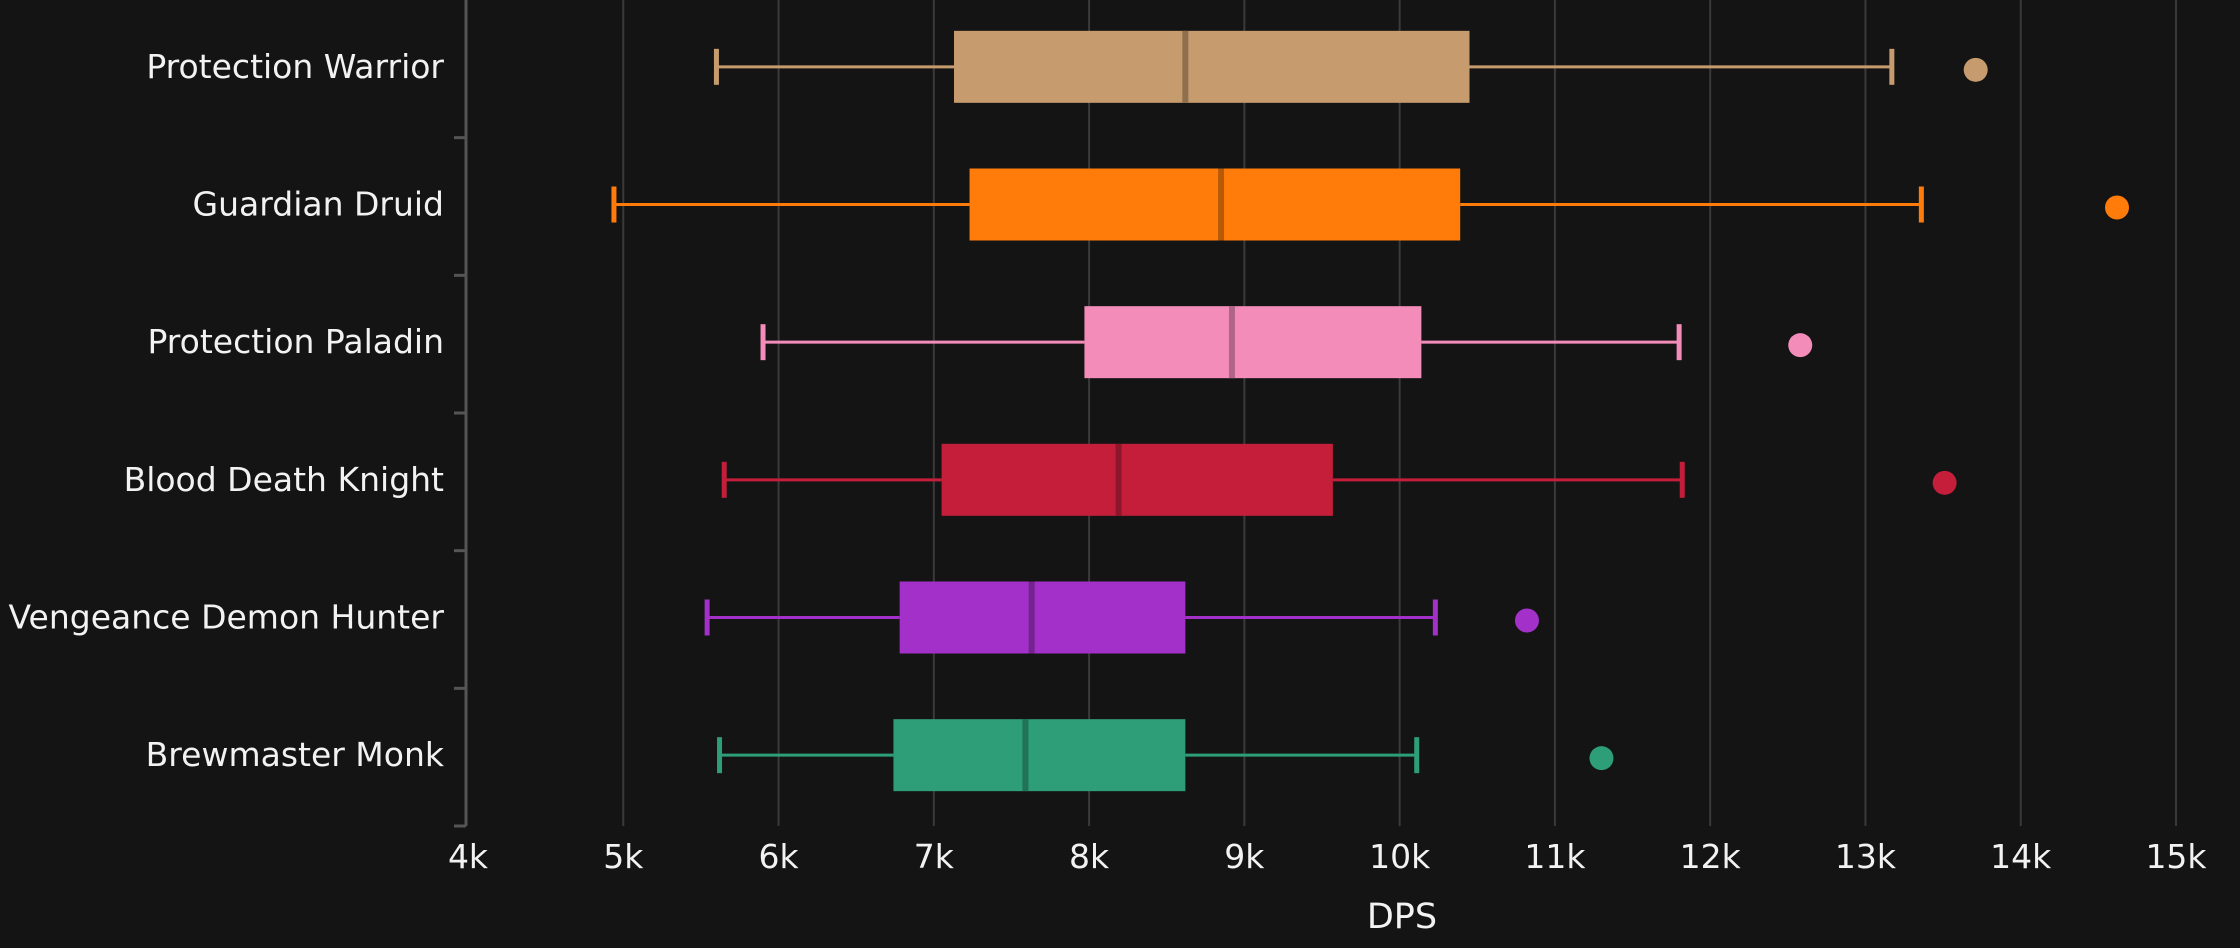 The height and width of the screenshot is (948, 2240). I want to click on x-tick-label: 13k, so click(1866, 856).